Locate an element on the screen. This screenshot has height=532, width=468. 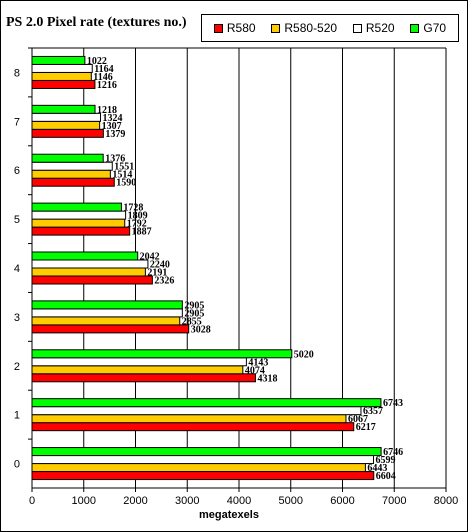
data-label: 1728 is located at coordinates (133, 208).